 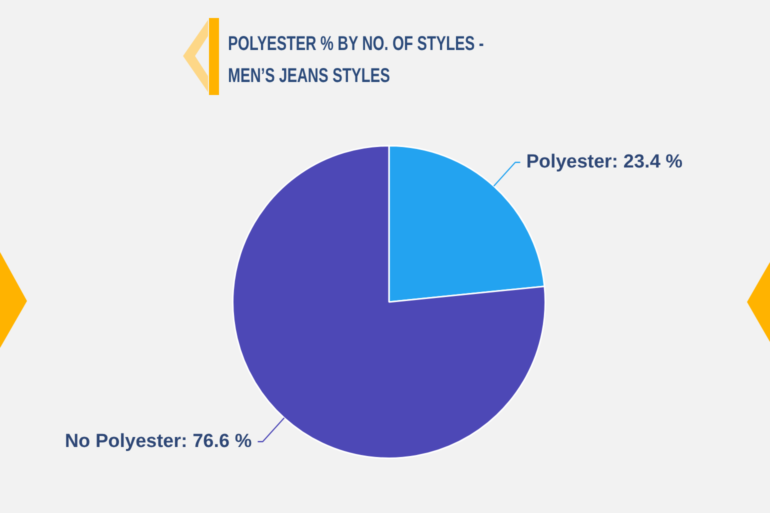 What do you see at coordinates (647, 162) in the screenshot?
I see `data-label: : 23.4 %` at bounding box center [647, 162].